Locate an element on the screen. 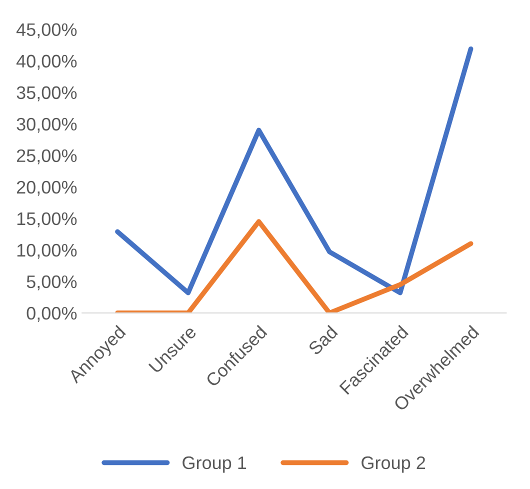 Image resolution: width=530 pixels, height=489 pixels. line-series is located at coordinates (294, 266).